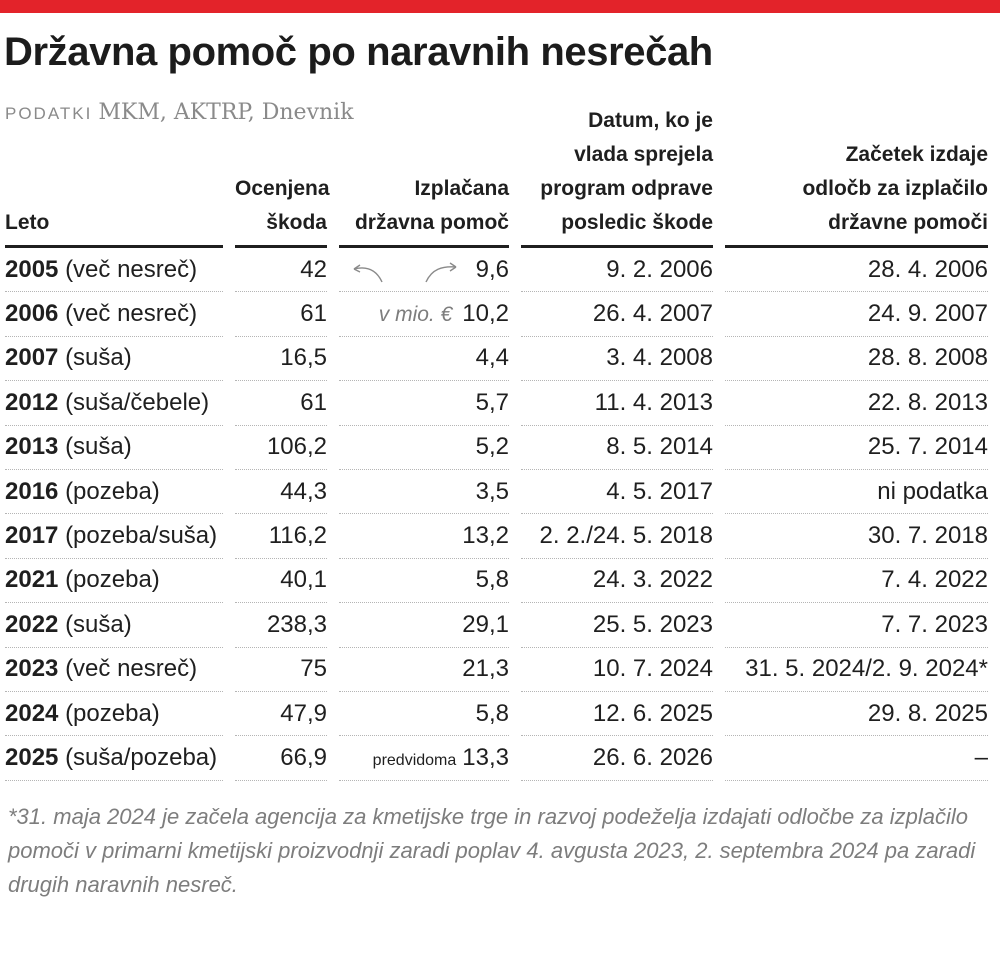  I want to click on cell-program-date: 25. 5. 2023, so click(617, 625).